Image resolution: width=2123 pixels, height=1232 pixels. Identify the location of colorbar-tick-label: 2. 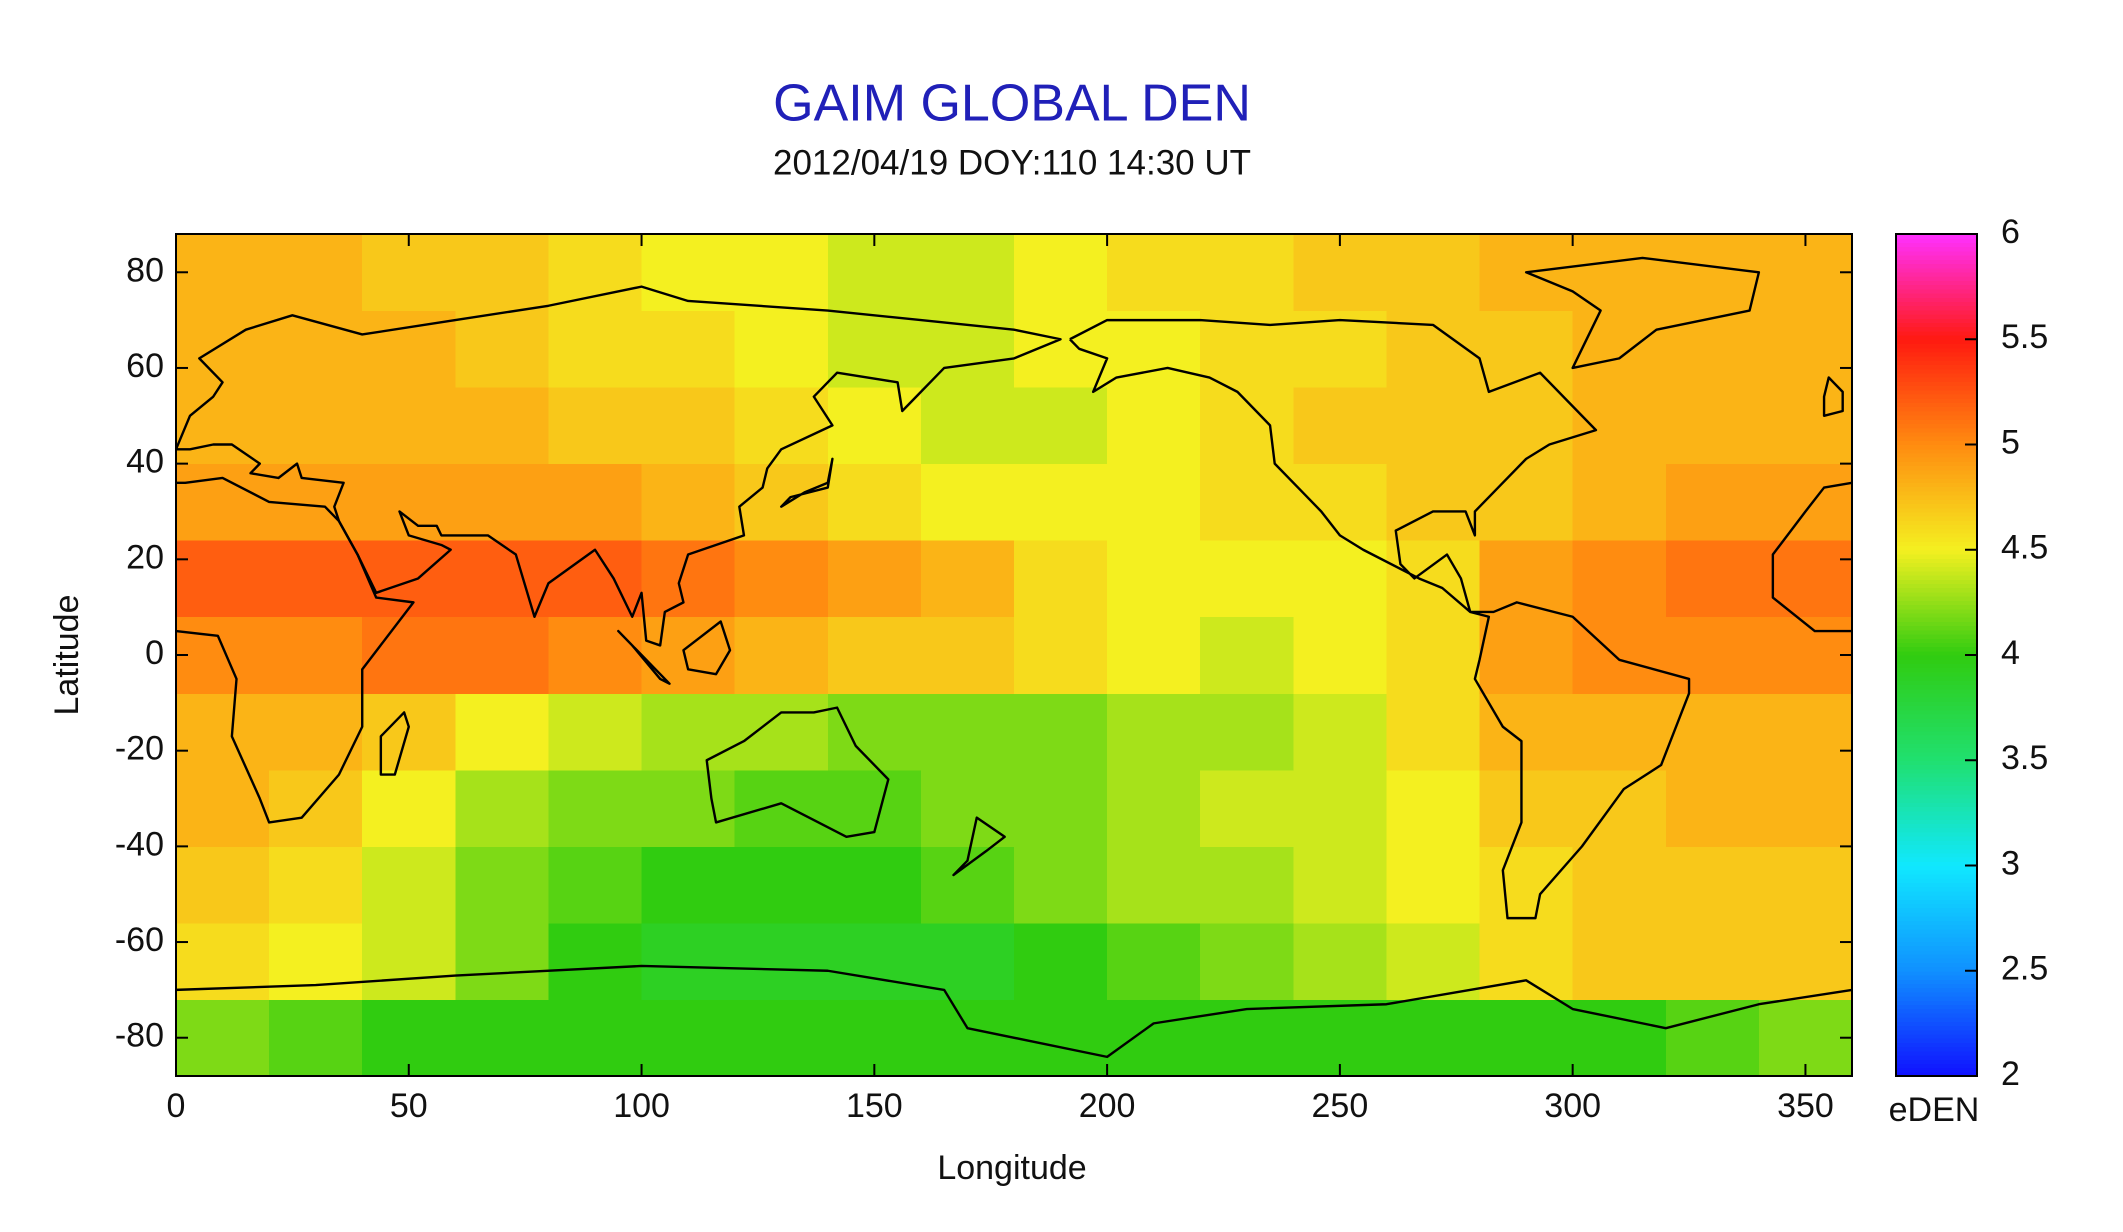
(2010, 1074).